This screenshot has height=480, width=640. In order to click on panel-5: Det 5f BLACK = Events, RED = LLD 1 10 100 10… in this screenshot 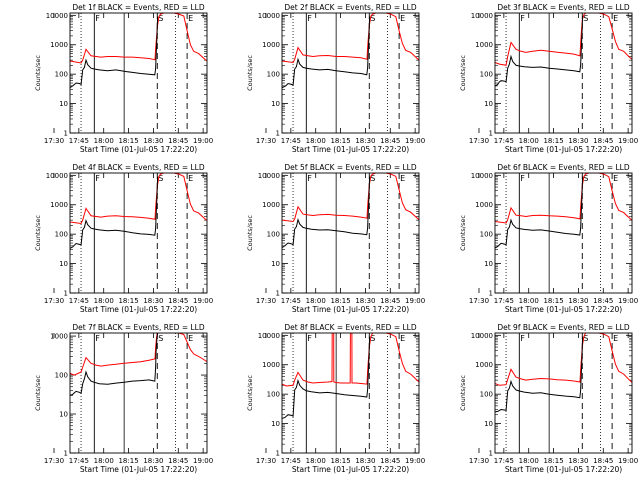, I will do `click(335, 238)`.